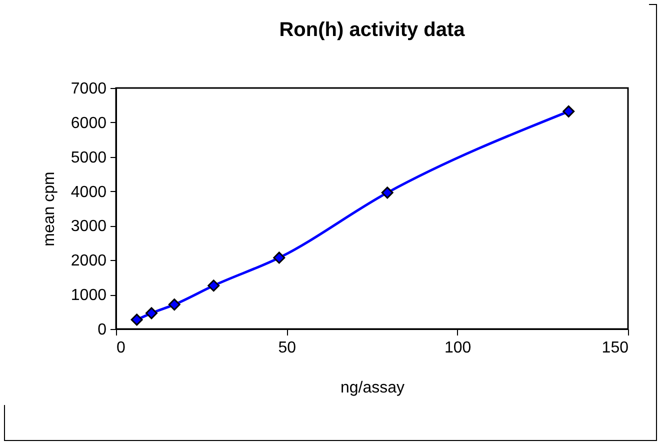  I want to click on y-tick-label: 2000, so click(88, 261).